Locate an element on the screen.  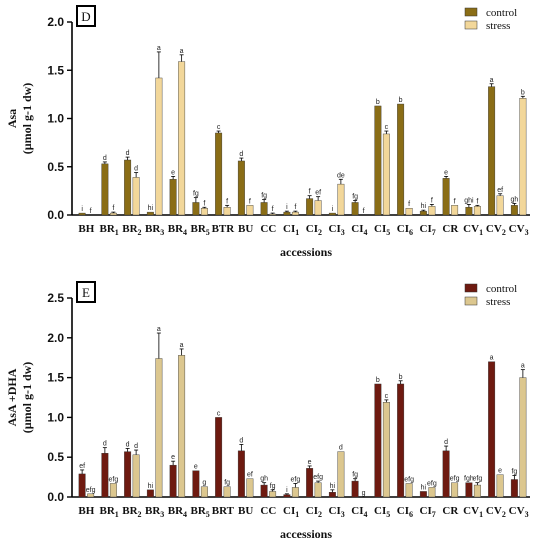
panel-letter: E is located at coordinates (86, 292).